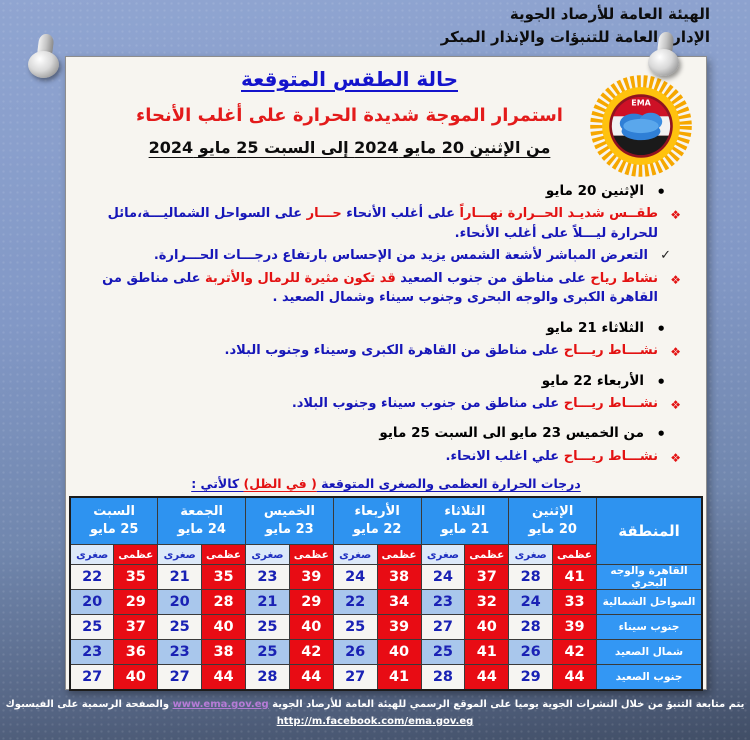 The height and width of the screenshot is (740, 750). What do you see at coordinates (375, 721) in the screenshot?
I see `facebook-link: http://m.facebook.com/ema.gov.eg` at bounding box center [375, 721].